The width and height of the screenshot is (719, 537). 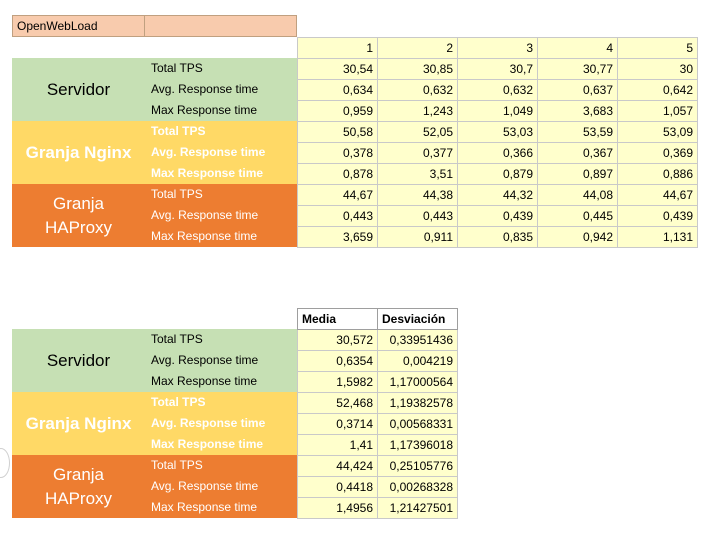 I want to click on value-cell: 50,58, so click(x=337, y=132).